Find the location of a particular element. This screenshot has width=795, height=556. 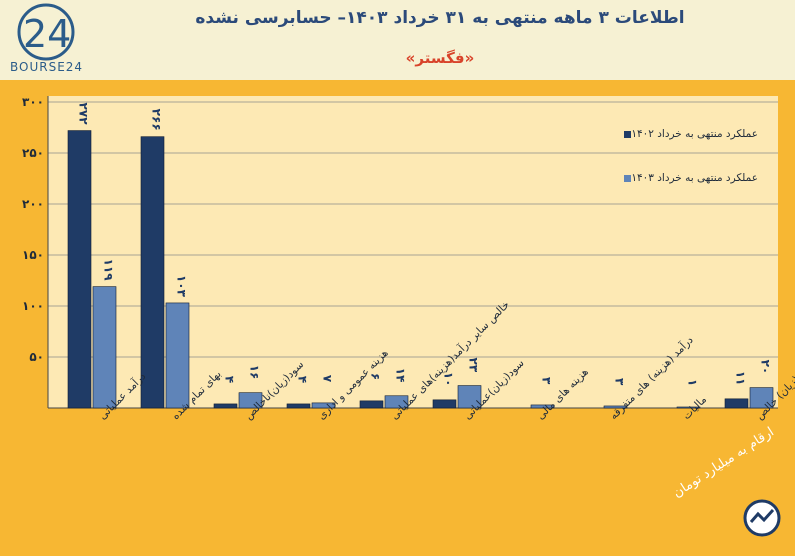

bourse24-logo: 24 is located at coordinates (48, 39).